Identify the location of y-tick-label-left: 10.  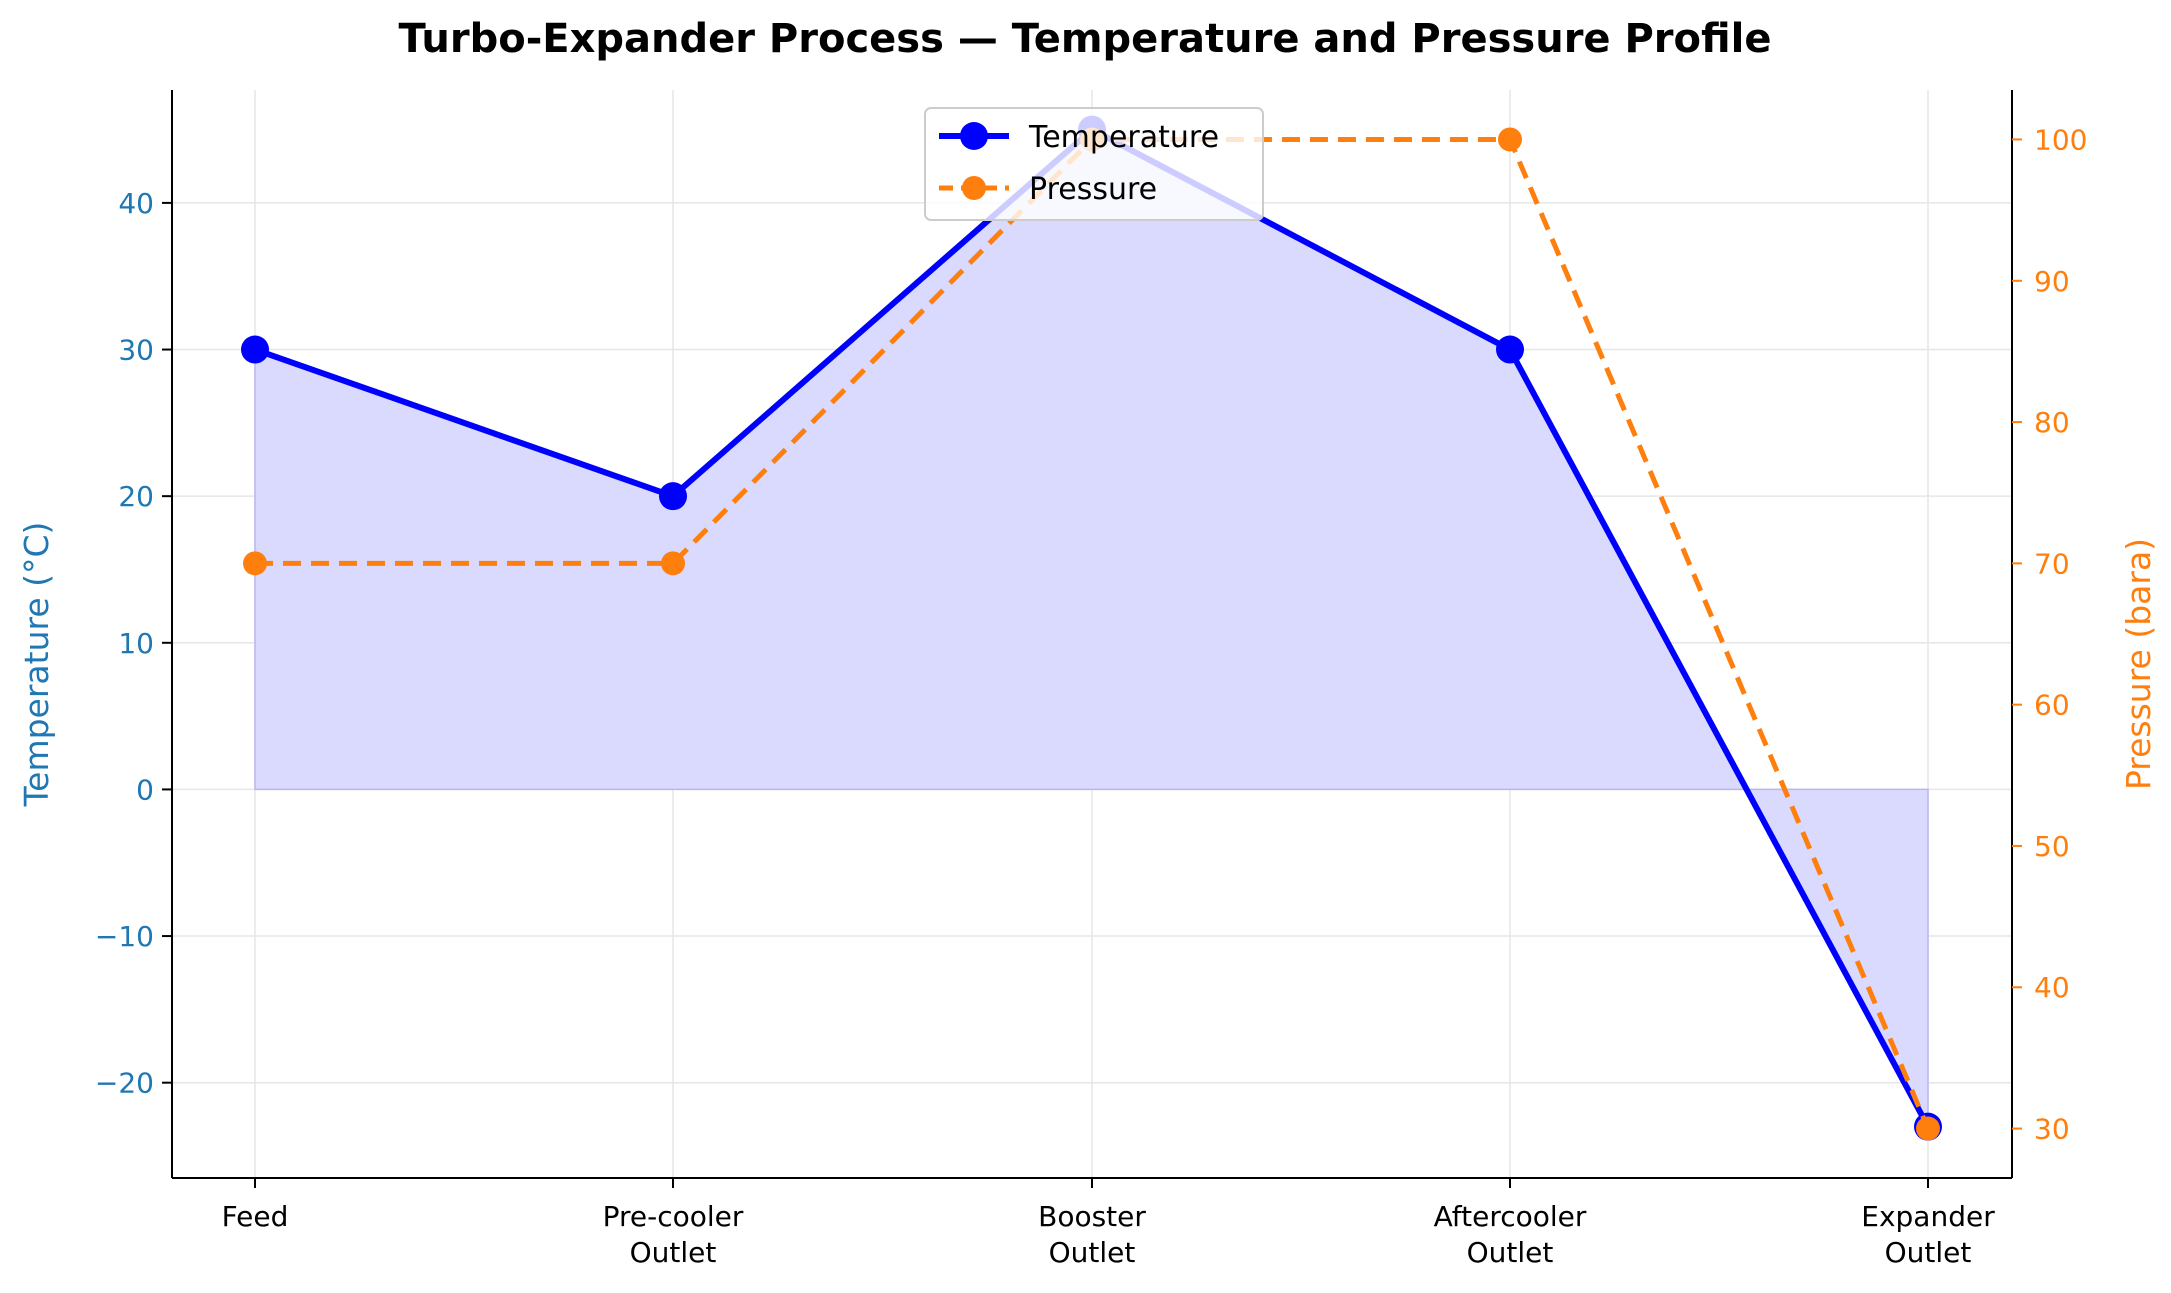
(136, 643).